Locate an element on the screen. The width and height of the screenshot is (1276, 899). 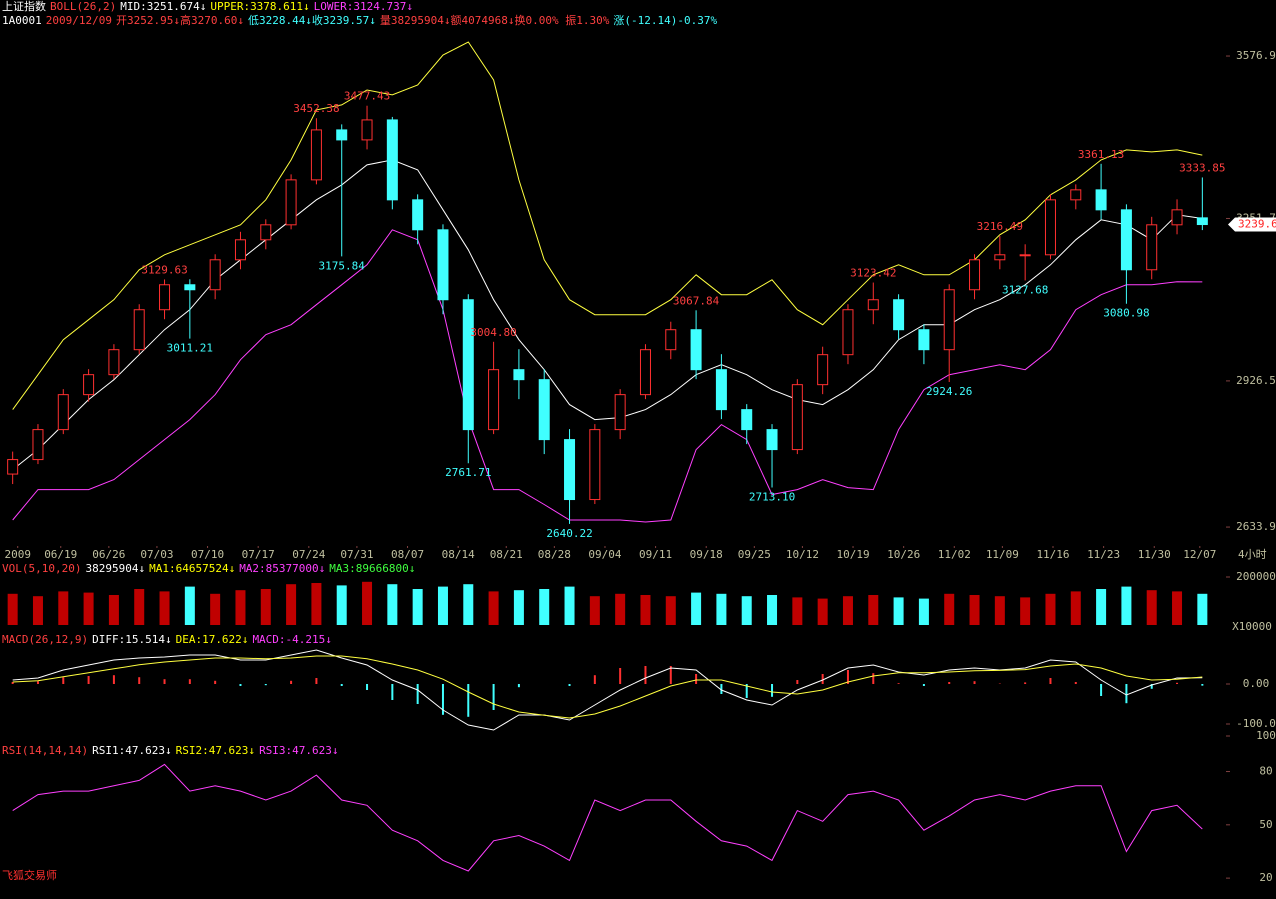
y-tick-label: 2926.5 is located at coordinates (1256, 380).